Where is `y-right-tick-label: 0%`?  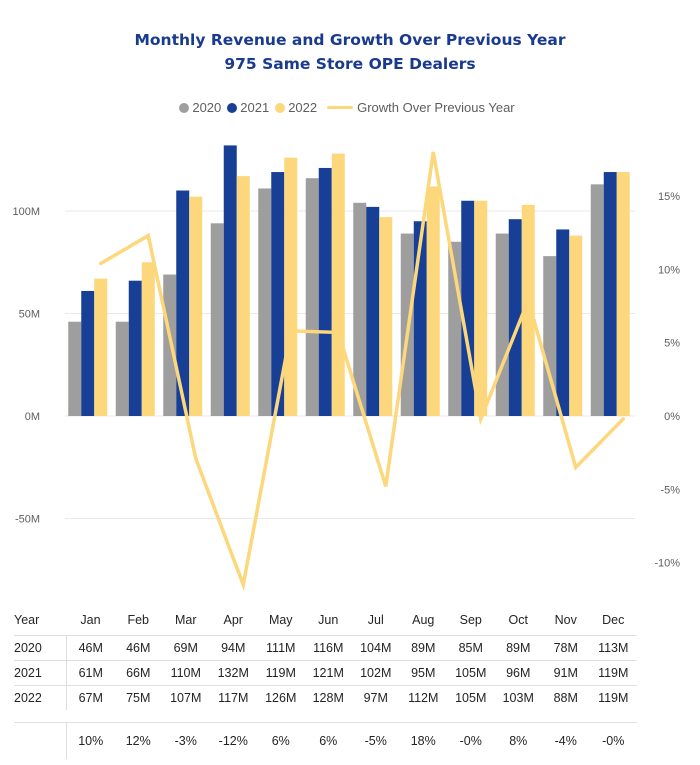 y-right-tick-label: 0% is located at coordinates (672, 417).